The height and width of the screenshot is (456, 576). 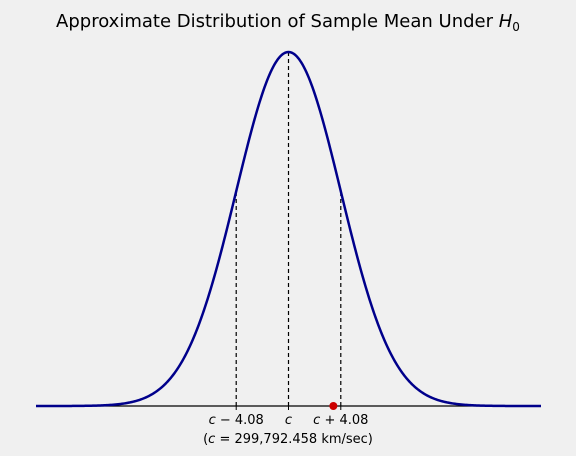 I want to click on x-tick-label-0: c − 4.08, so click(x=236, y=420).